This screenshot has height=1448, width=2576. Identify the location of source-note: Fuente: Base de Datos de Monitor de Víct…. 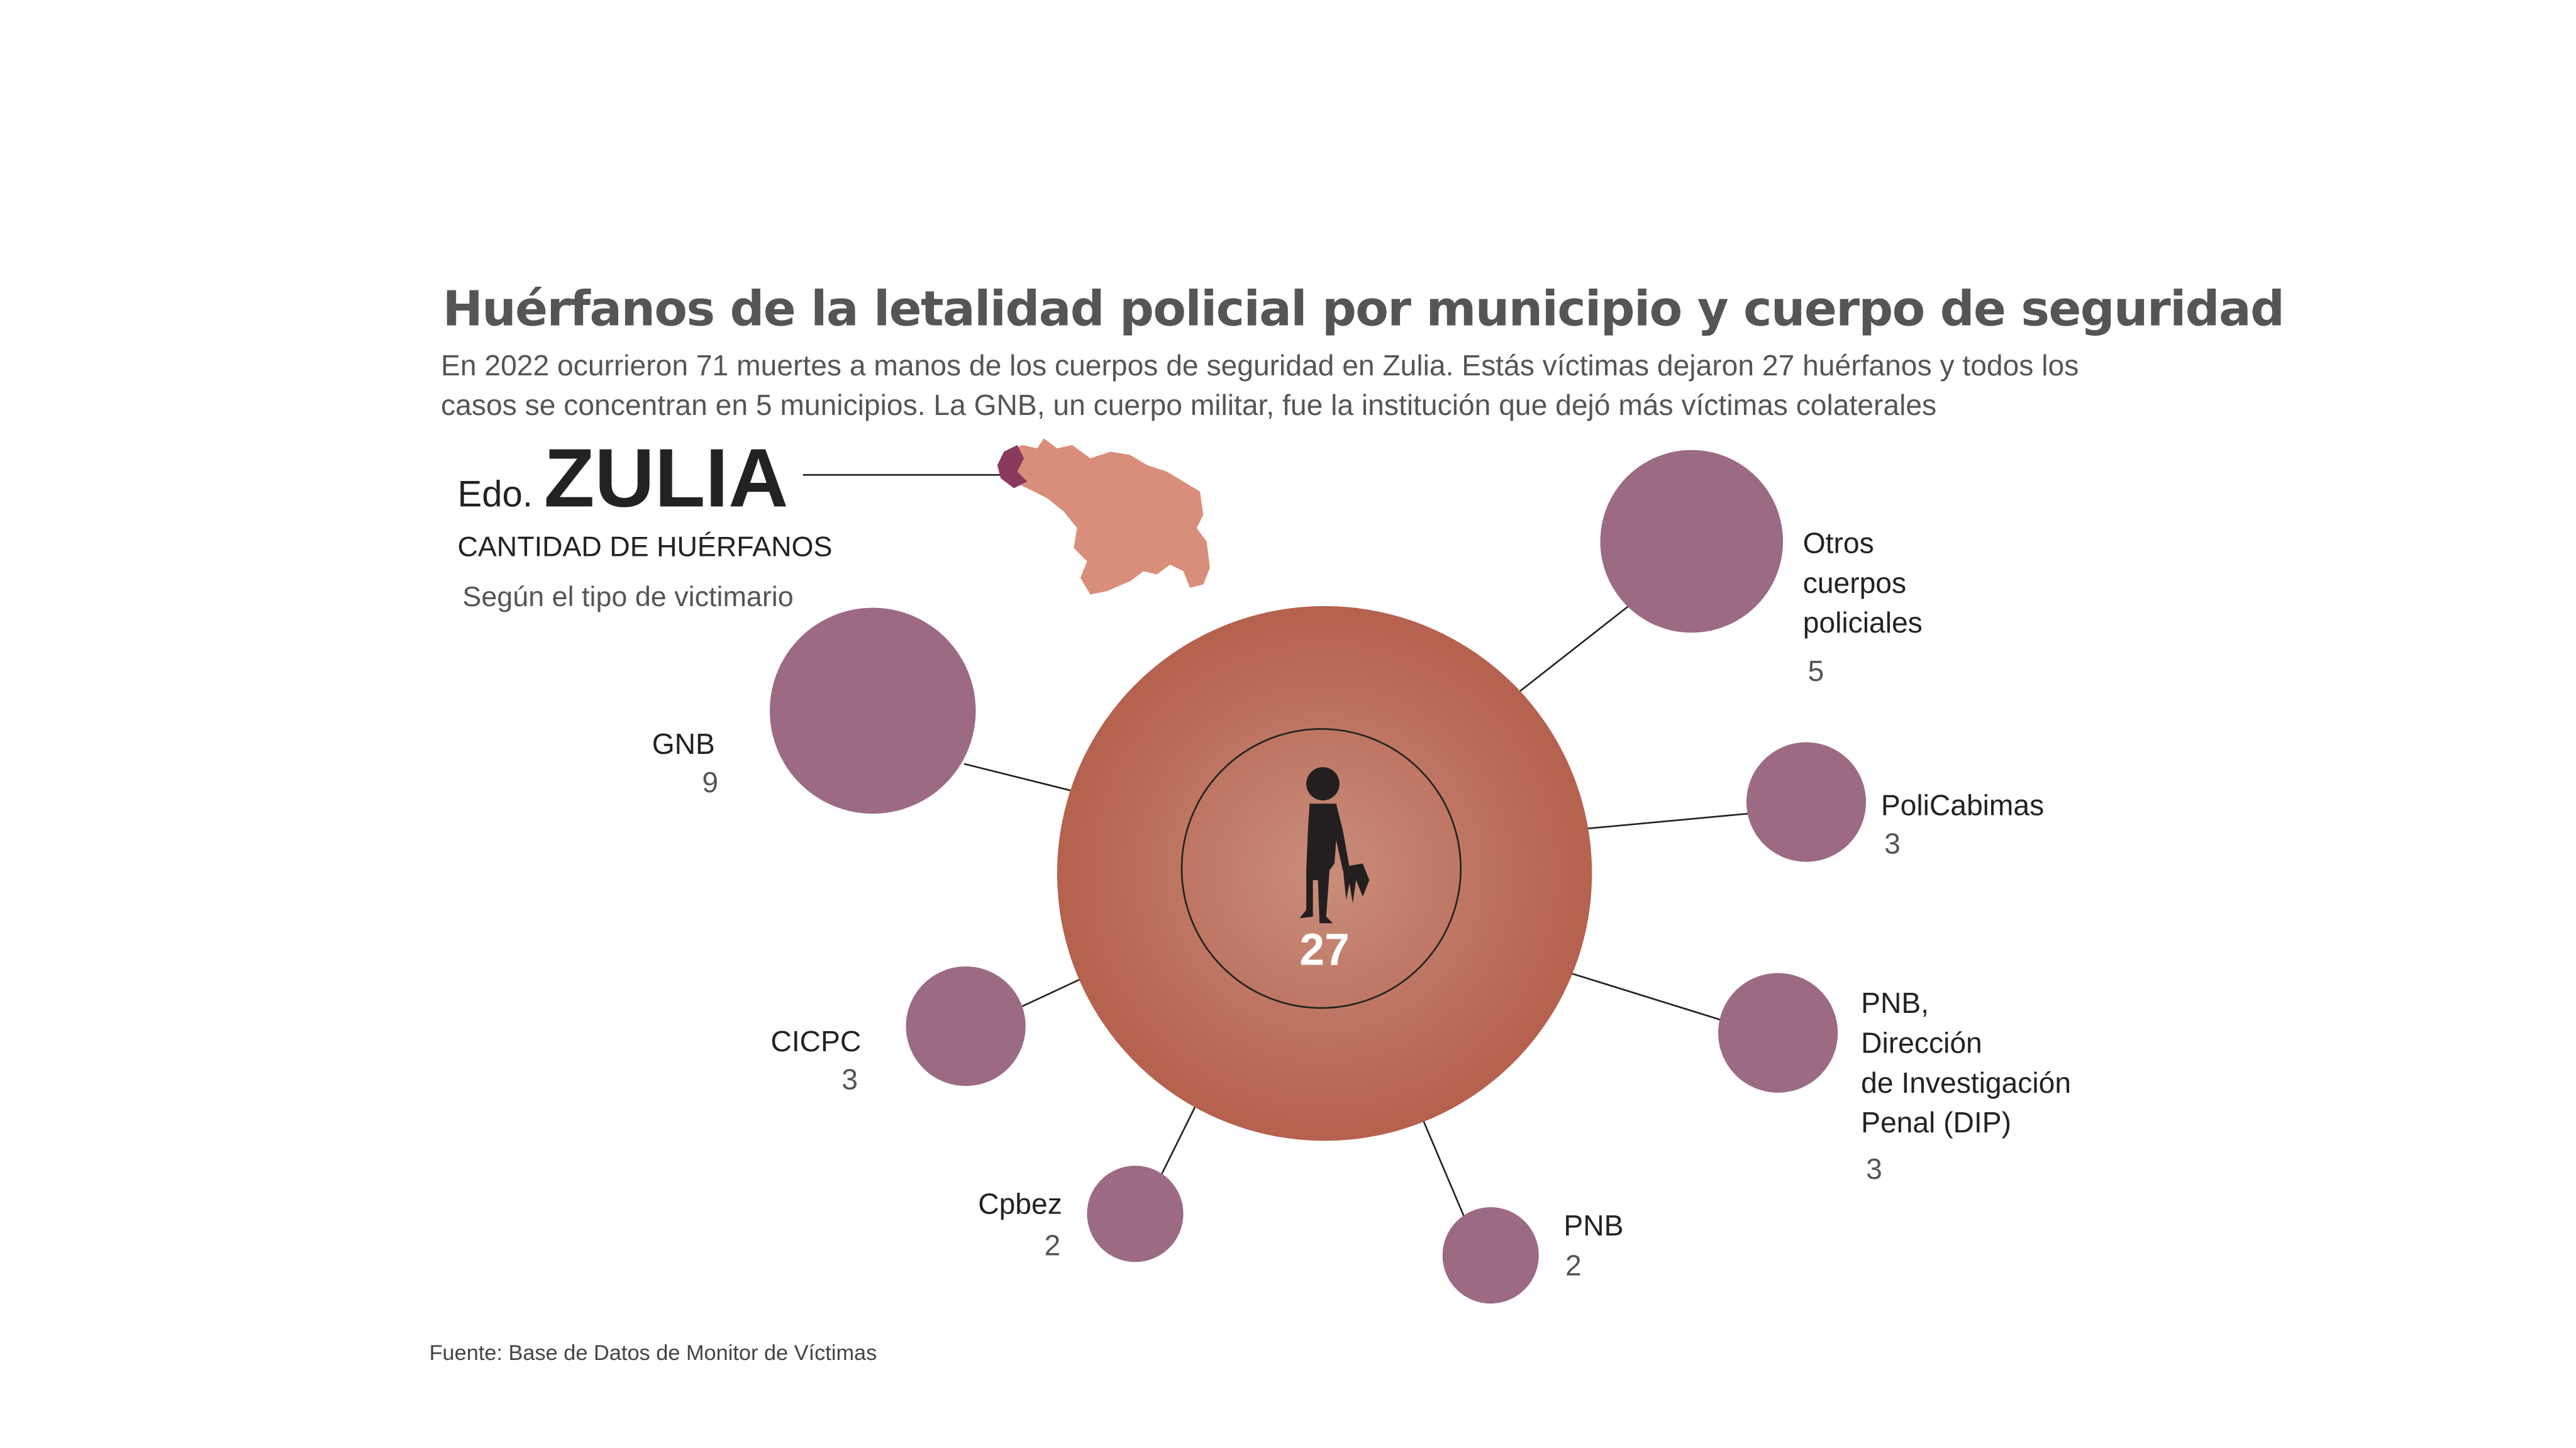
(653, 1353).